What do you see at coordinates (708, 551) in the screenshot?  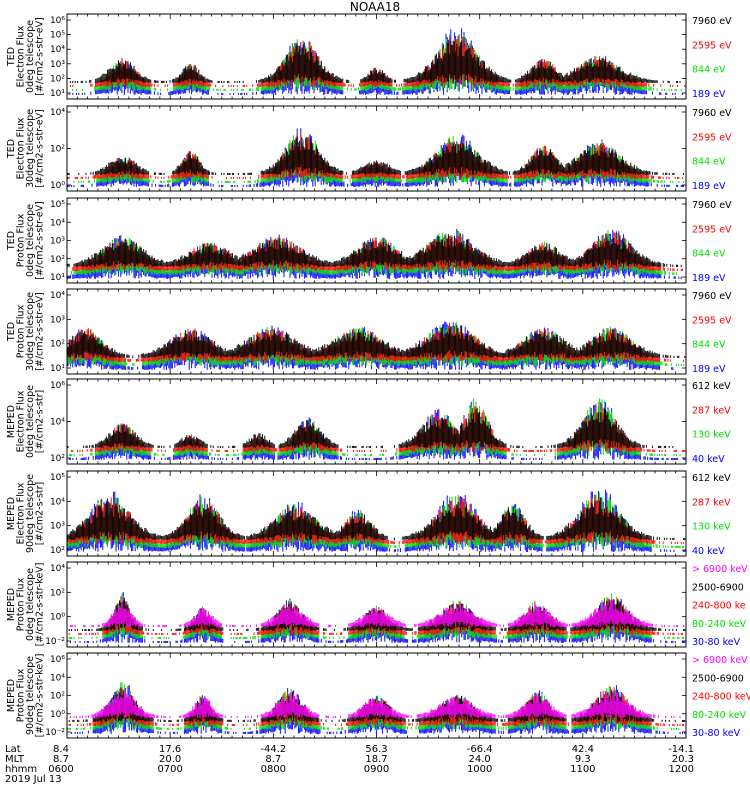 I see `legend-entry: 40 keV` at bounding box center [708, 551].